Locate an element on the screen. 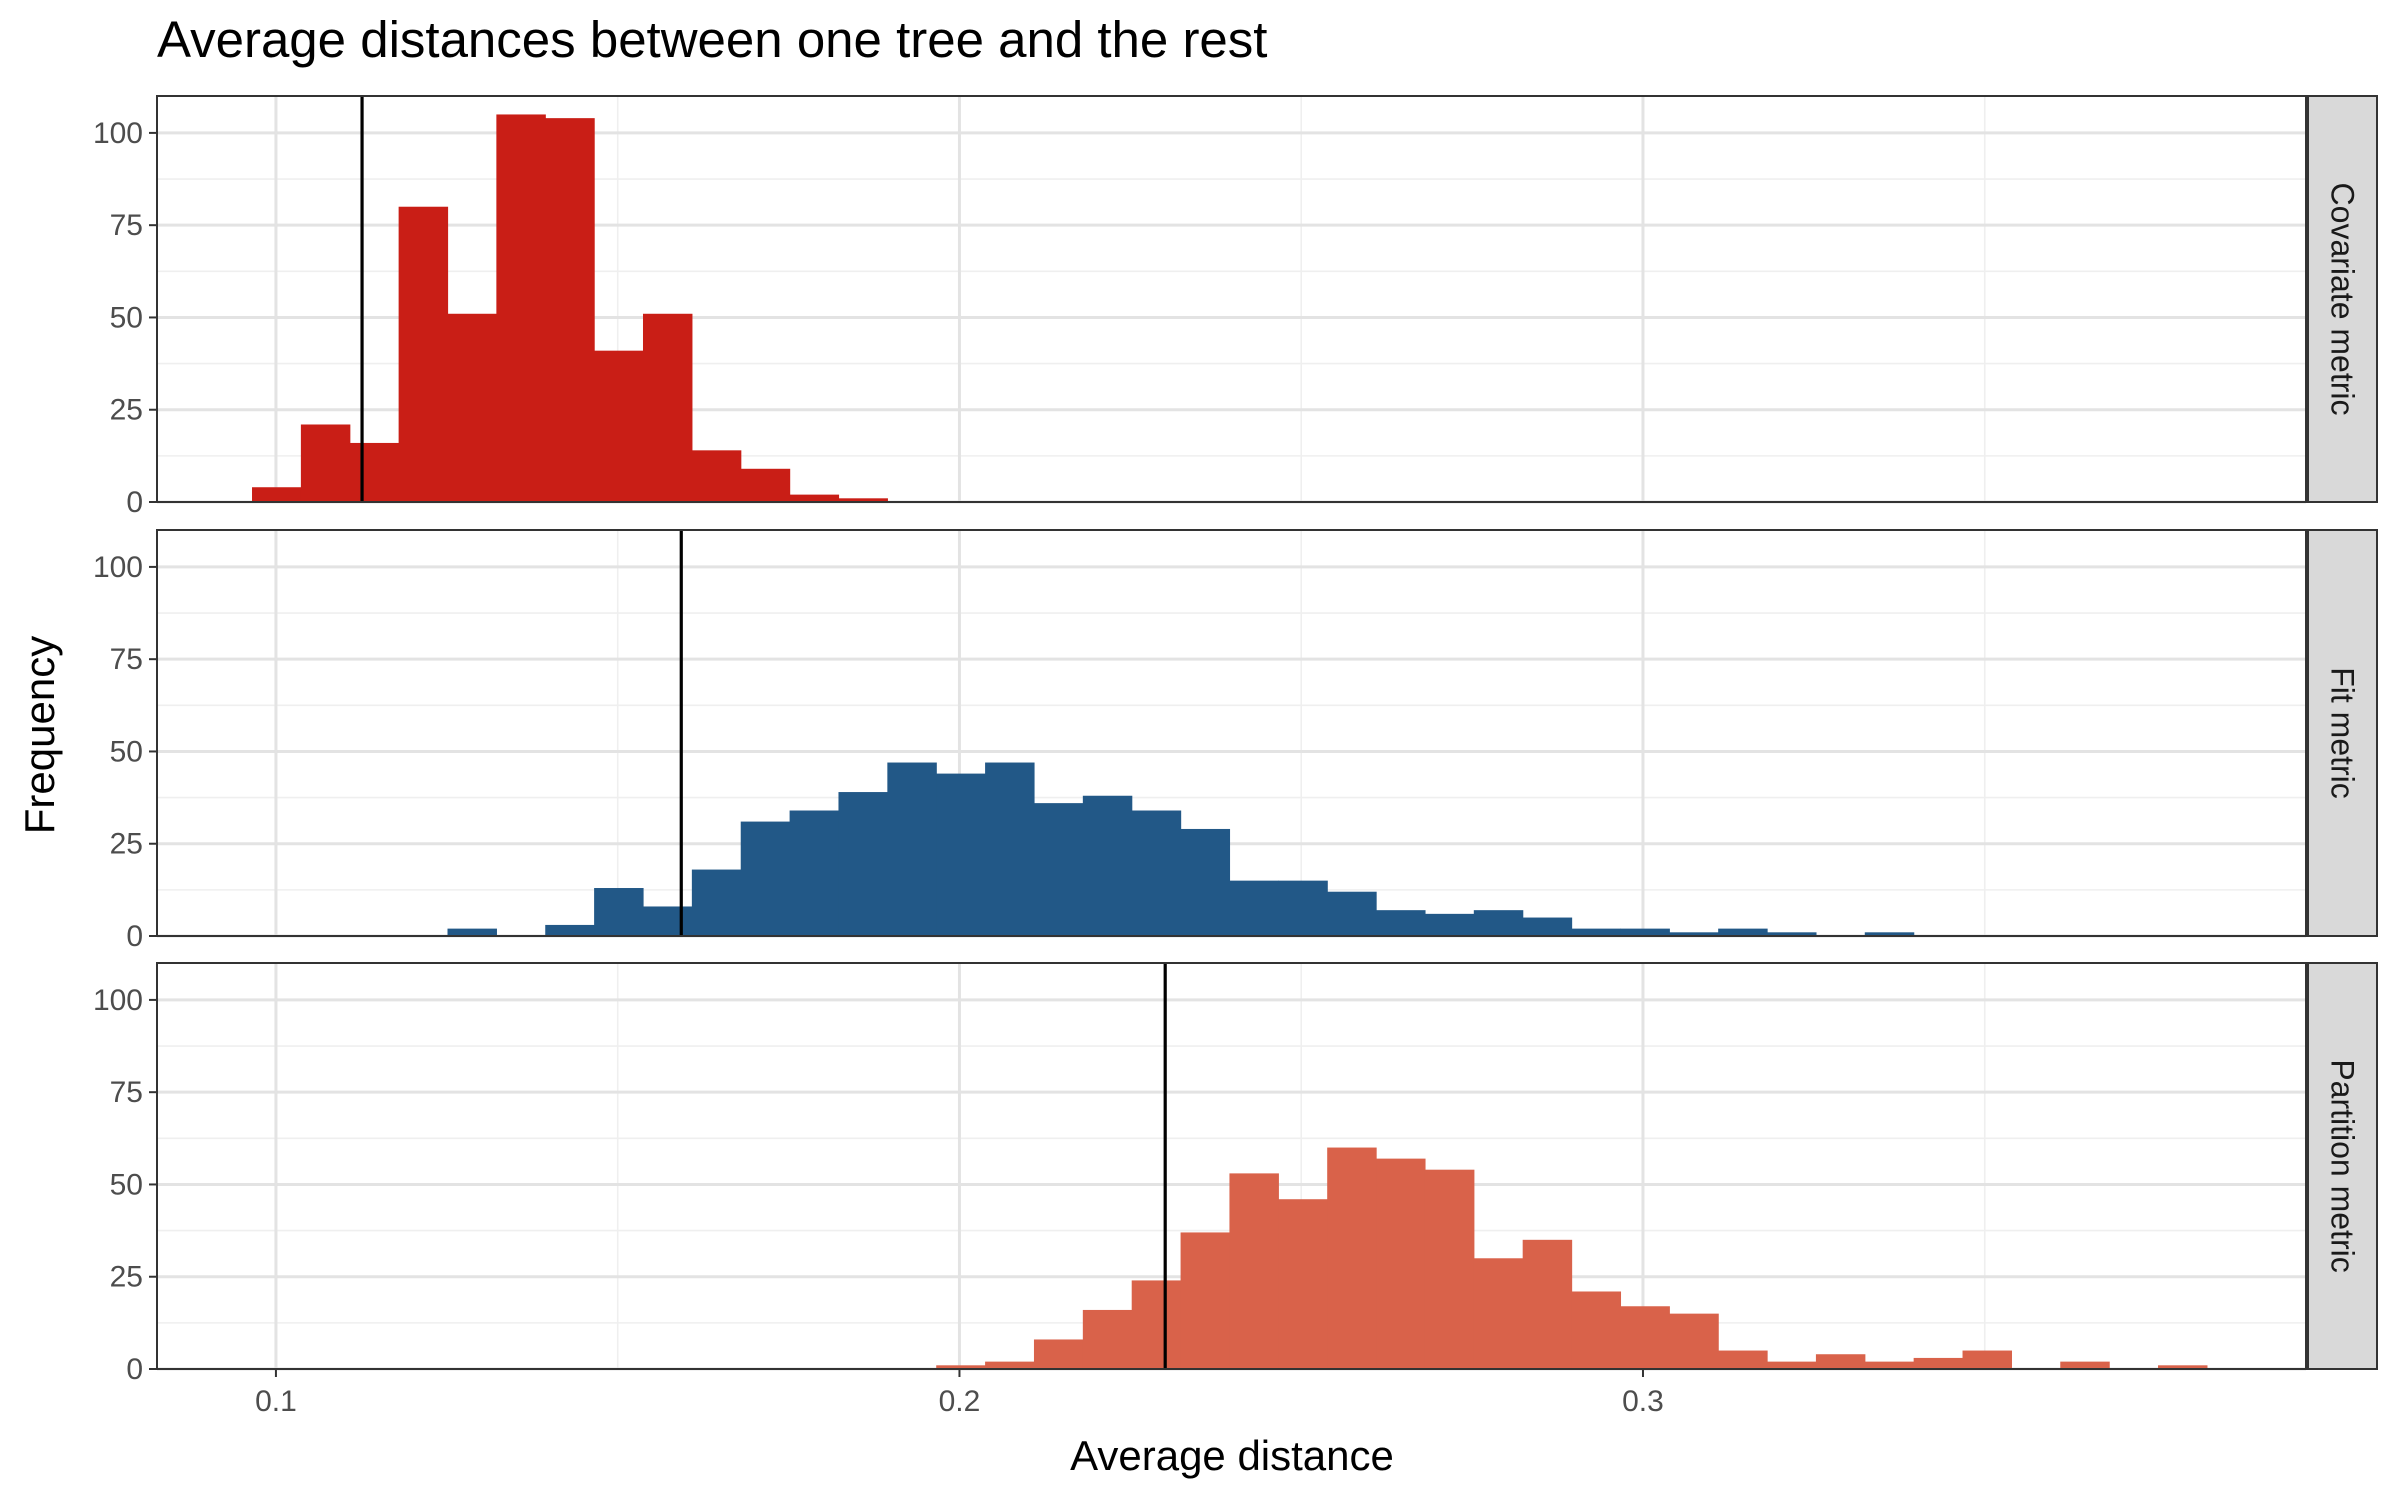  y-axis-title: Frequency is located at coordinates (39, 735).